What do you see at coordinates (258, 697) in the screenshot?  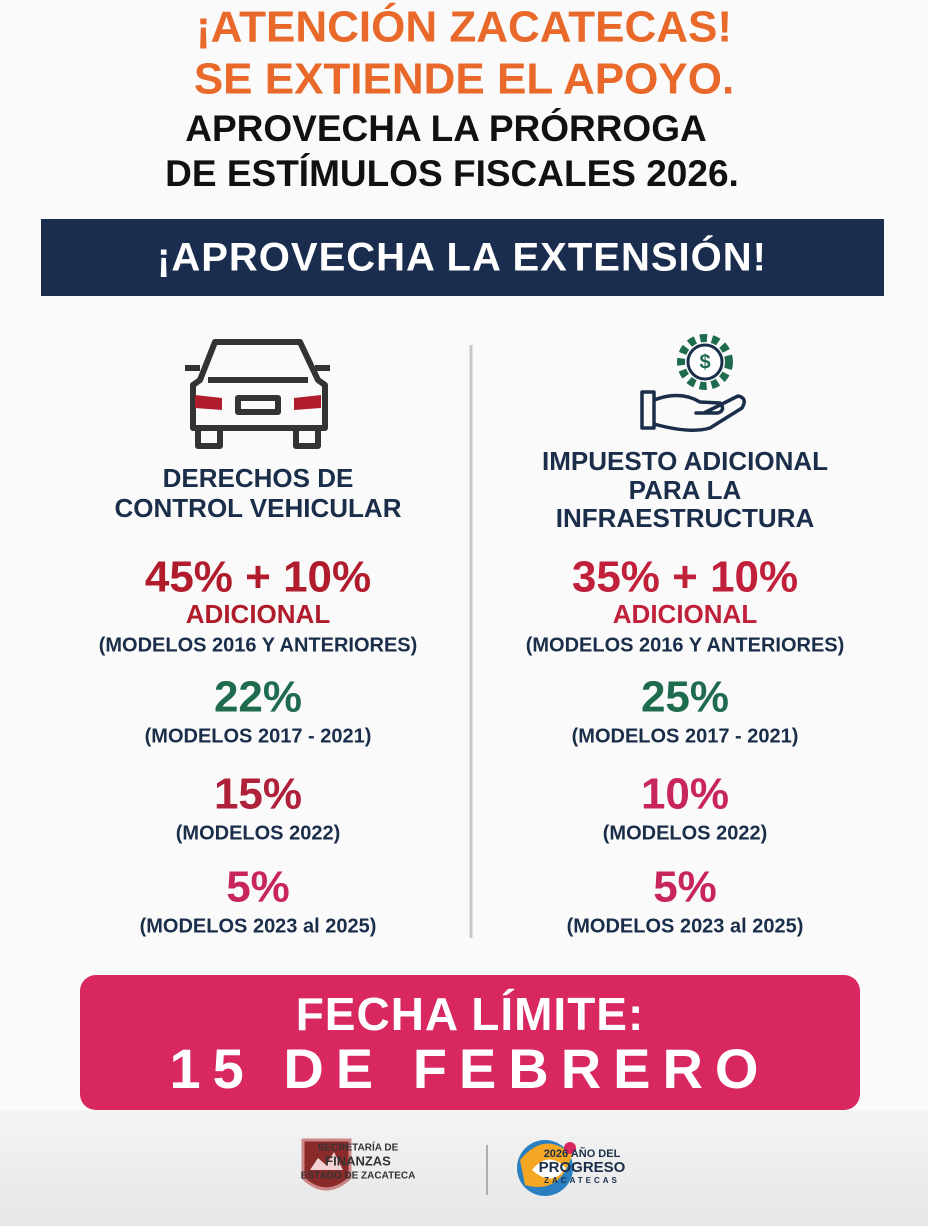 I see `rate-value: 22%` at bounding box center [258, 697].